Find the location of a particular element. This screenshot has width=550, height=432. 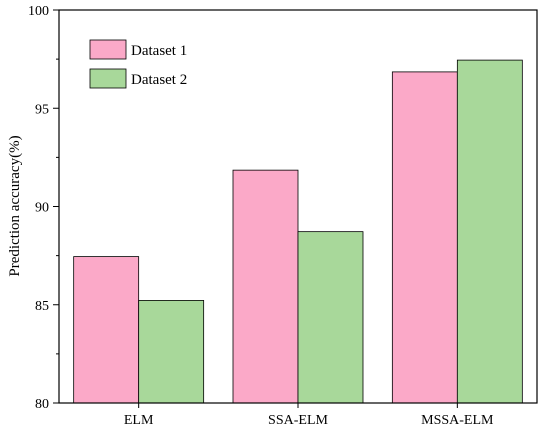

y-tick-label: 100 is located at coordinates (38, 11).